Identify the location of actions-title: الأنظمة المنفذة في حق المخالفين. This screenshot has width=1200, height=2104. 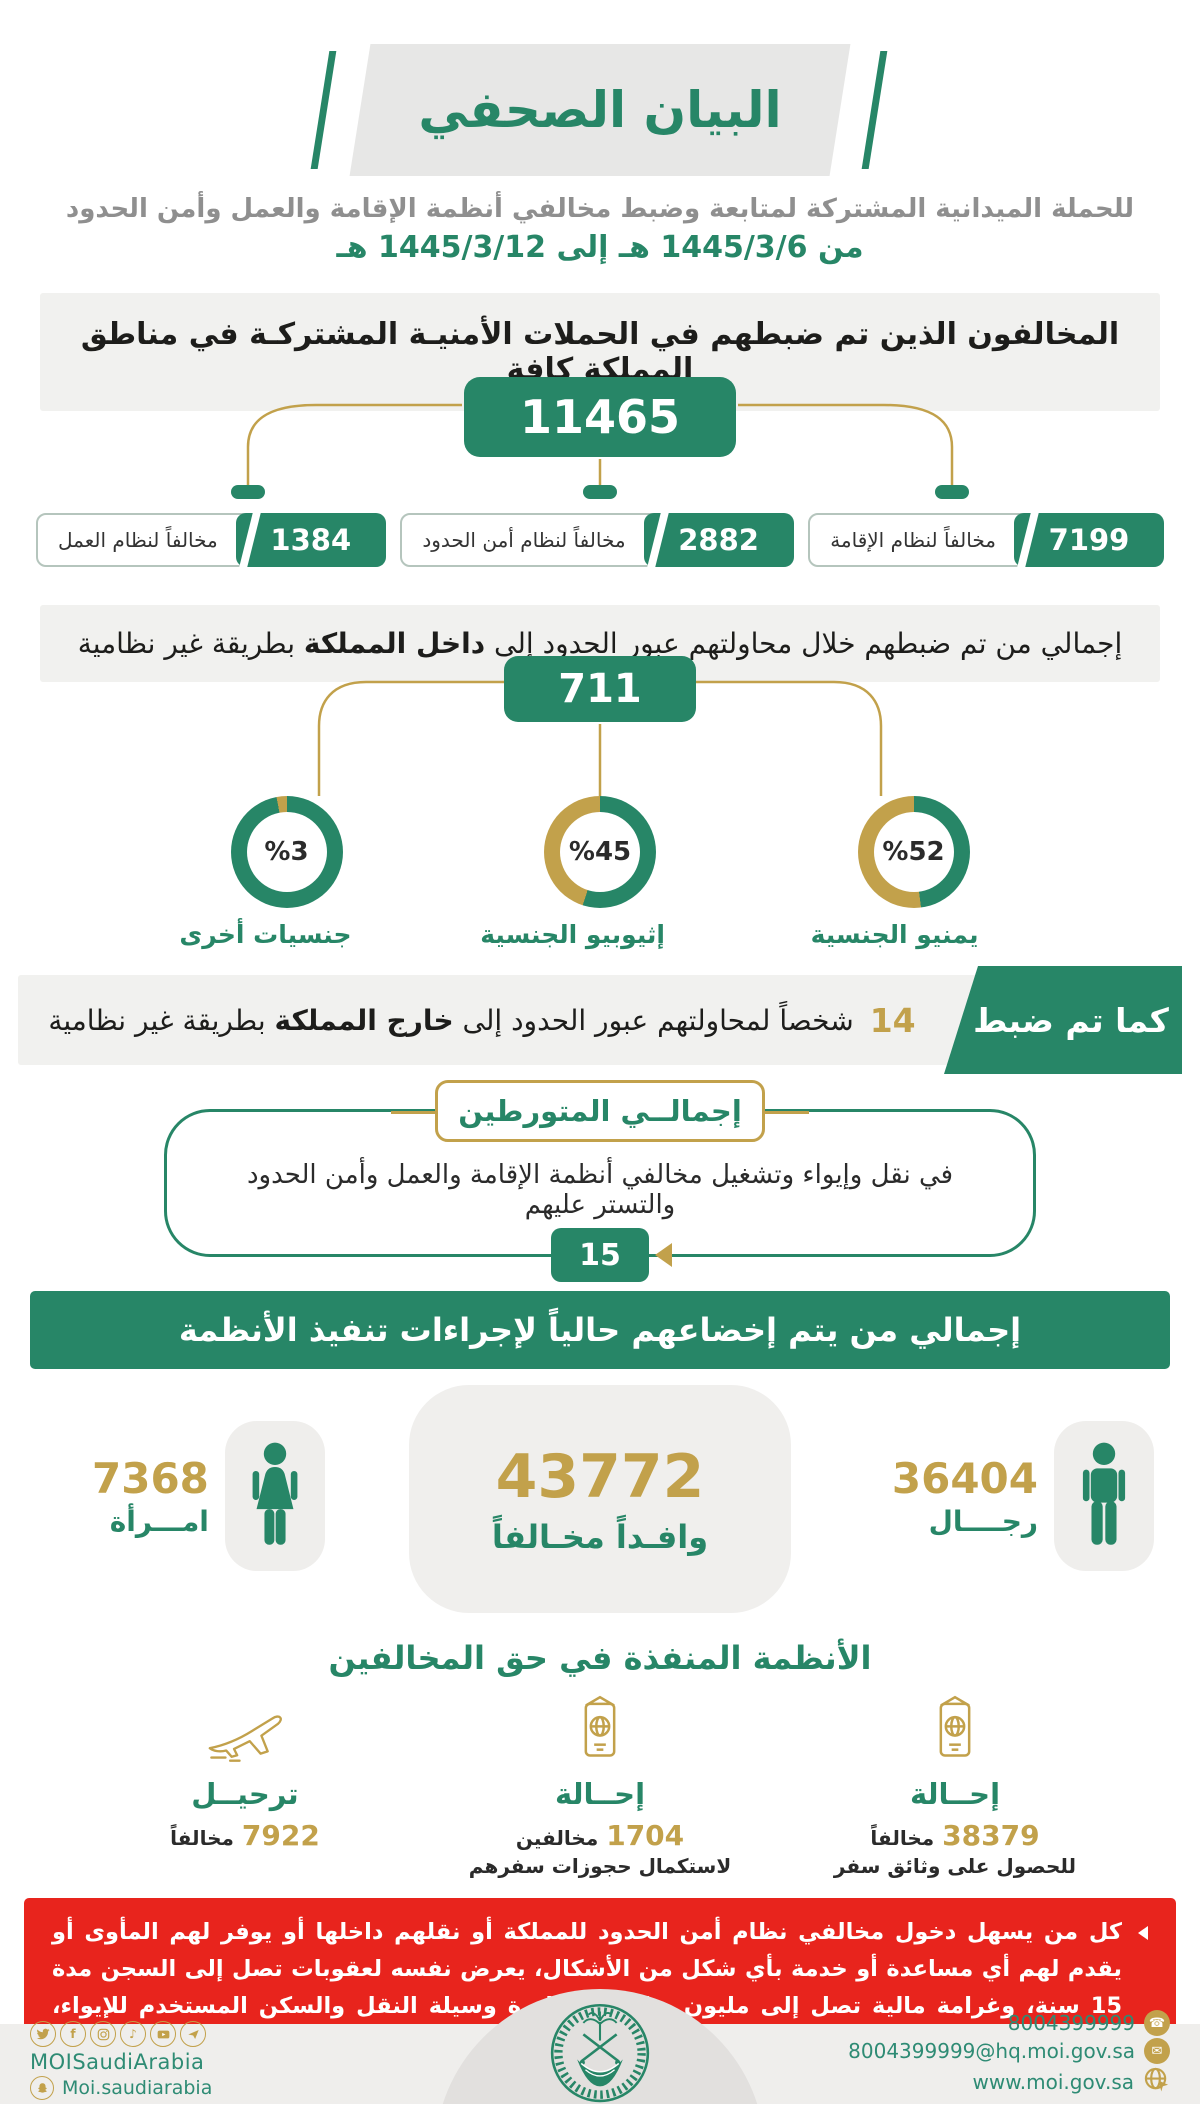
(600, 1658).